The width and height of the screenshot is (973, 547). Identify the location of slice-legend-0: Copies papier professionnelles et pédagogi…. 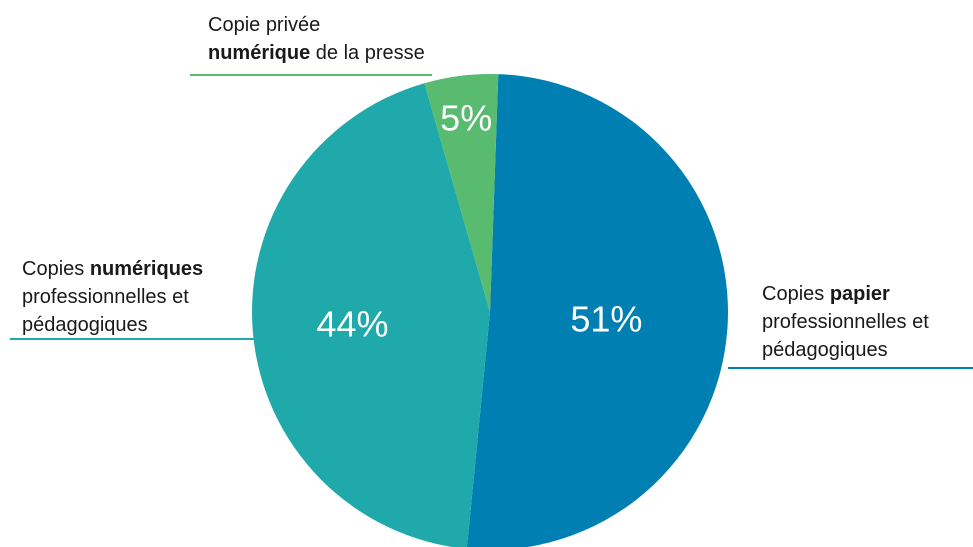
(850, 326).